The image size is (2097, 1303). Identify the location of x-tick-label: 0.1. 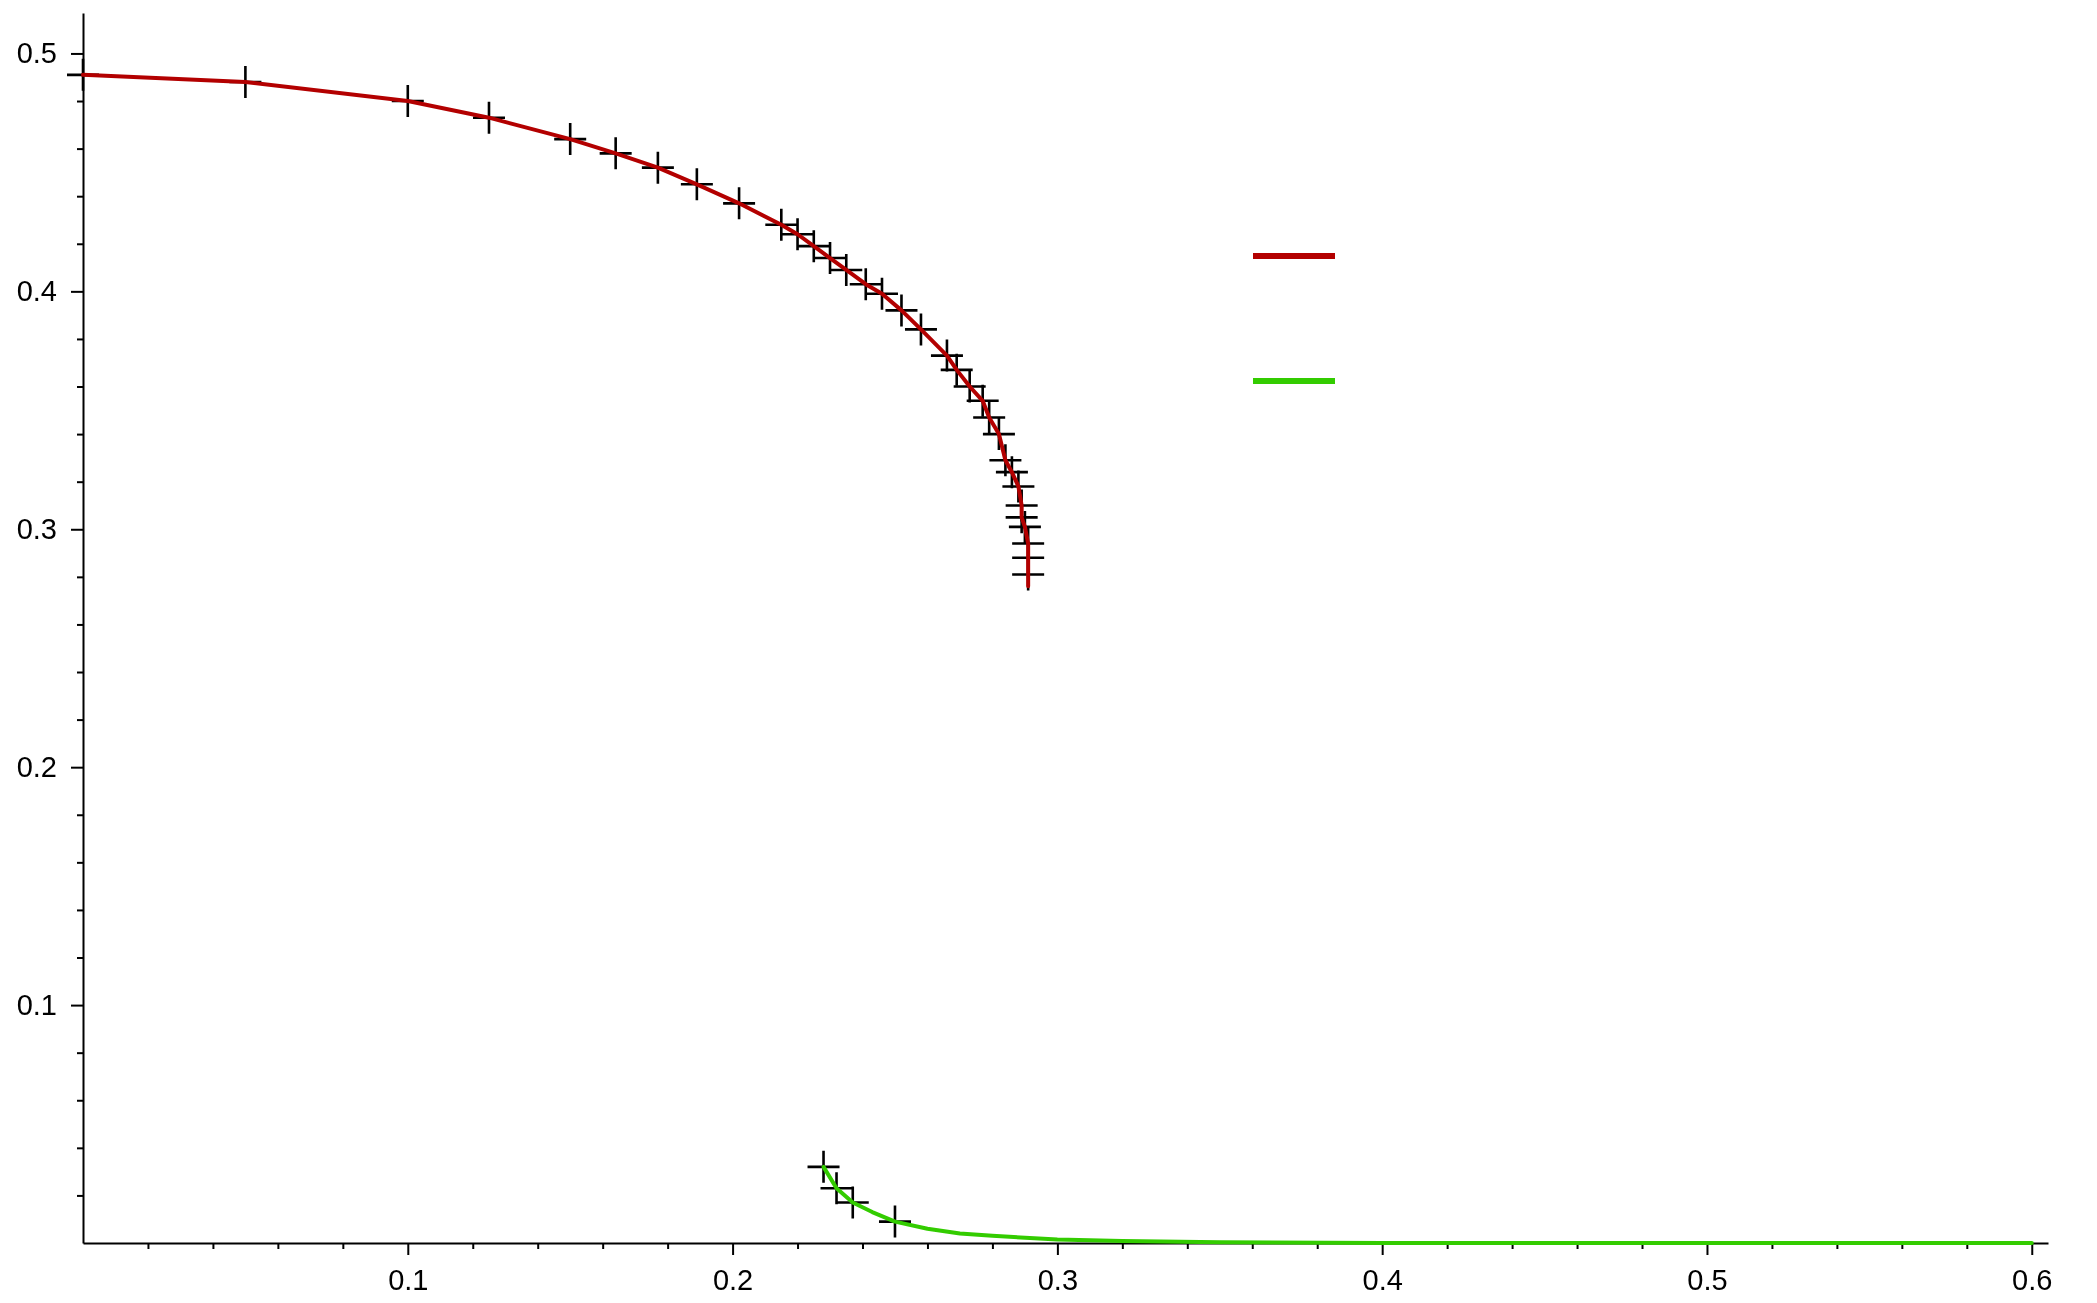
(408, 1279).